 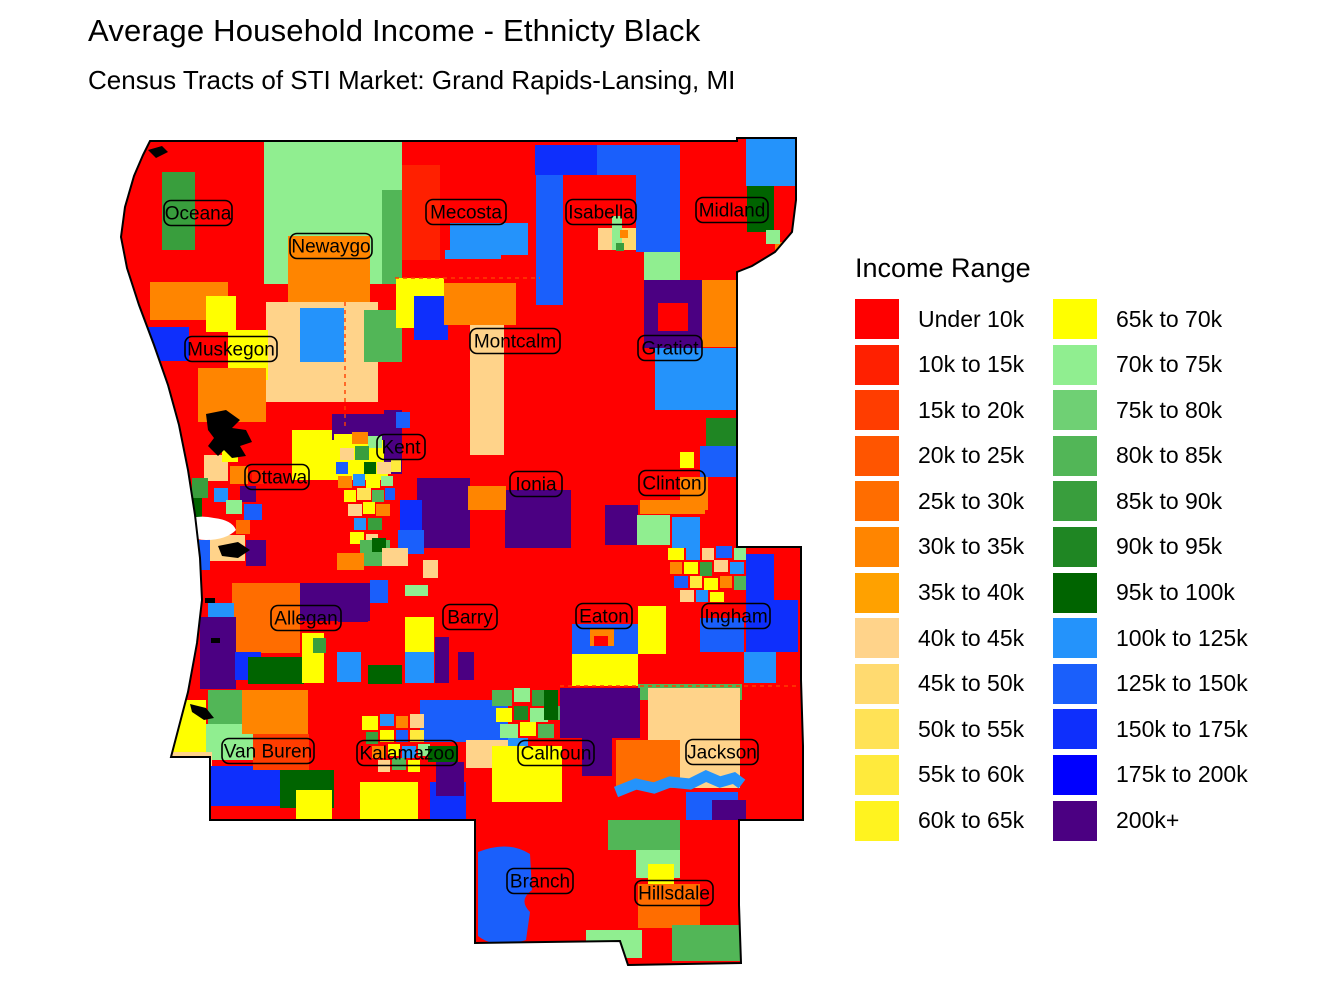 I want to click on county-label-jackson: Jackson, so click(x=722, y=752).